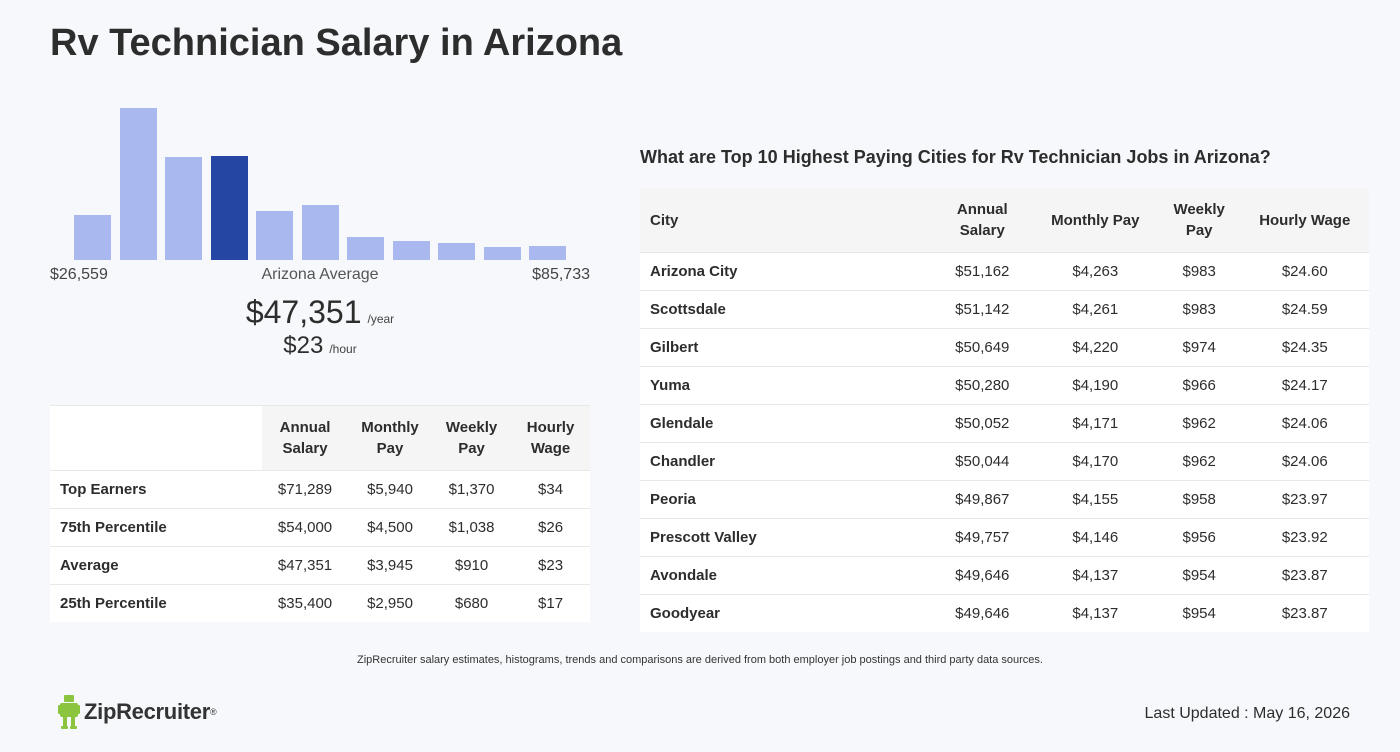 This screenshot has height=752, width=1400. Describe the element at coordinates (1199, 347) in the screenshot. I see `city-cell: $974` at that location.